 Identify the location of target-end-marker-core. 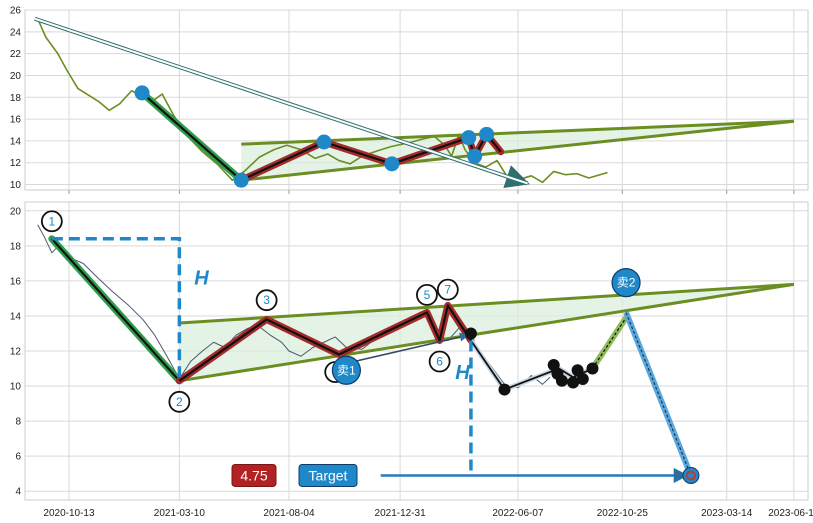
(690, 475).